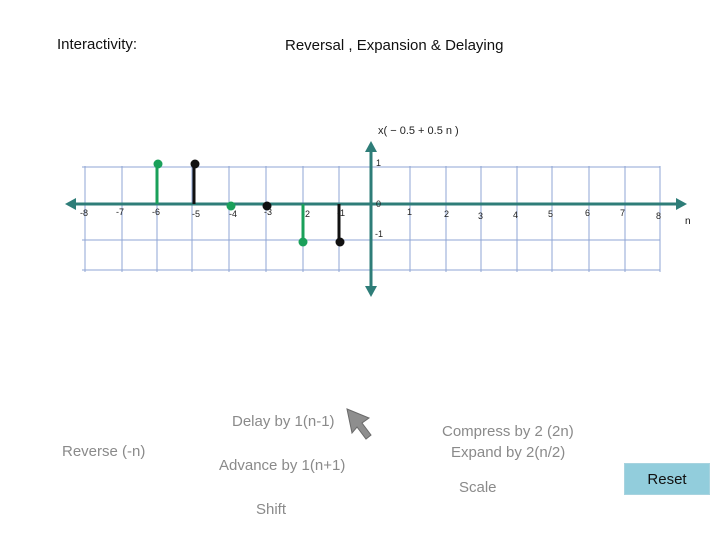 This screenshot has height=540, width=720. I want to click on x-tick-label: 8, so click(658, 216).